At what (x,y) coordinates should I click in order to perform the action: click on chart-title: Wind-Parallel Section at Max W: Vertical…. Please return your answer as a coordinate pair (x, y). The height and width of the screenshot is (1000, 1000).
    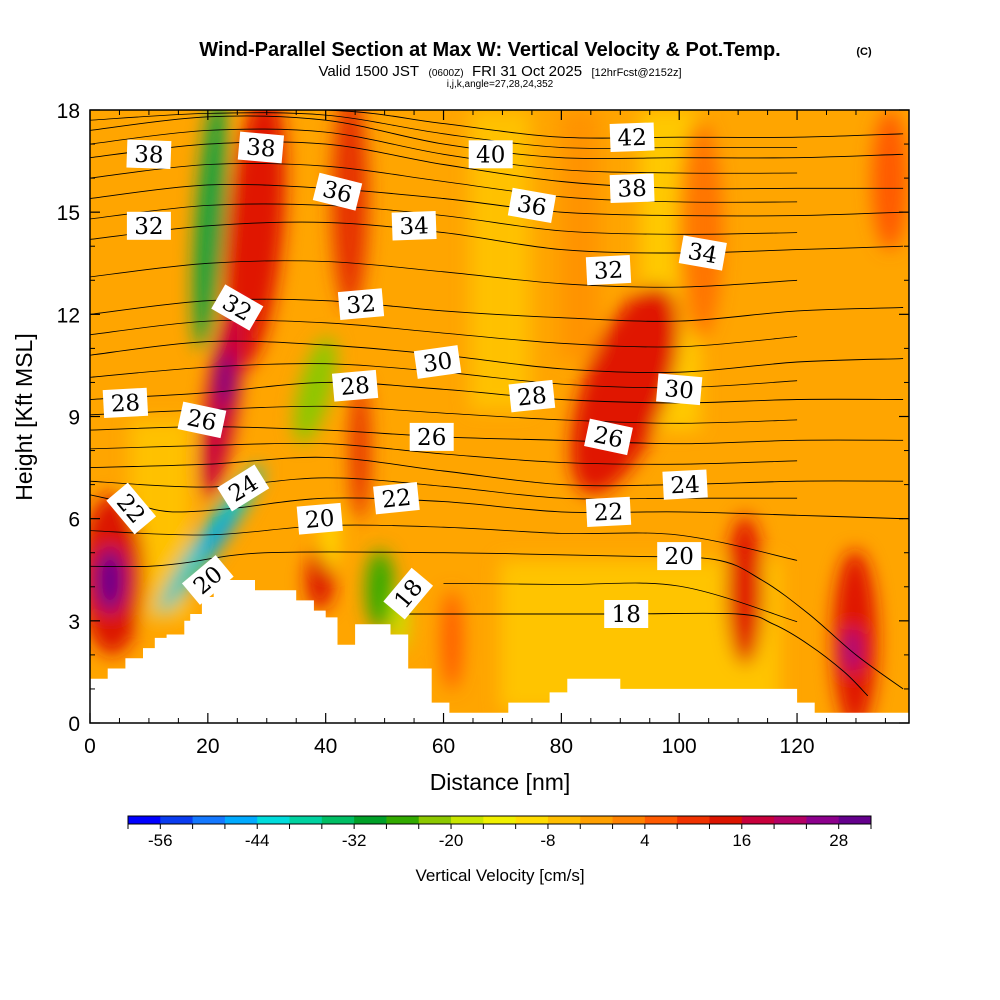
    Looking at the image, I should click on (489, 50).